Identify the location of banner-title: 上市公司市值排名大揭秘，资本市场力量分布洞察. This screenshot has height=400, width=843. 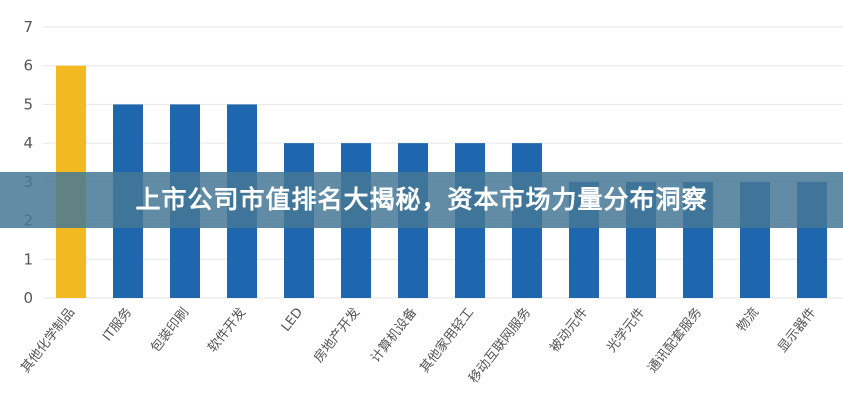
(421, 199).